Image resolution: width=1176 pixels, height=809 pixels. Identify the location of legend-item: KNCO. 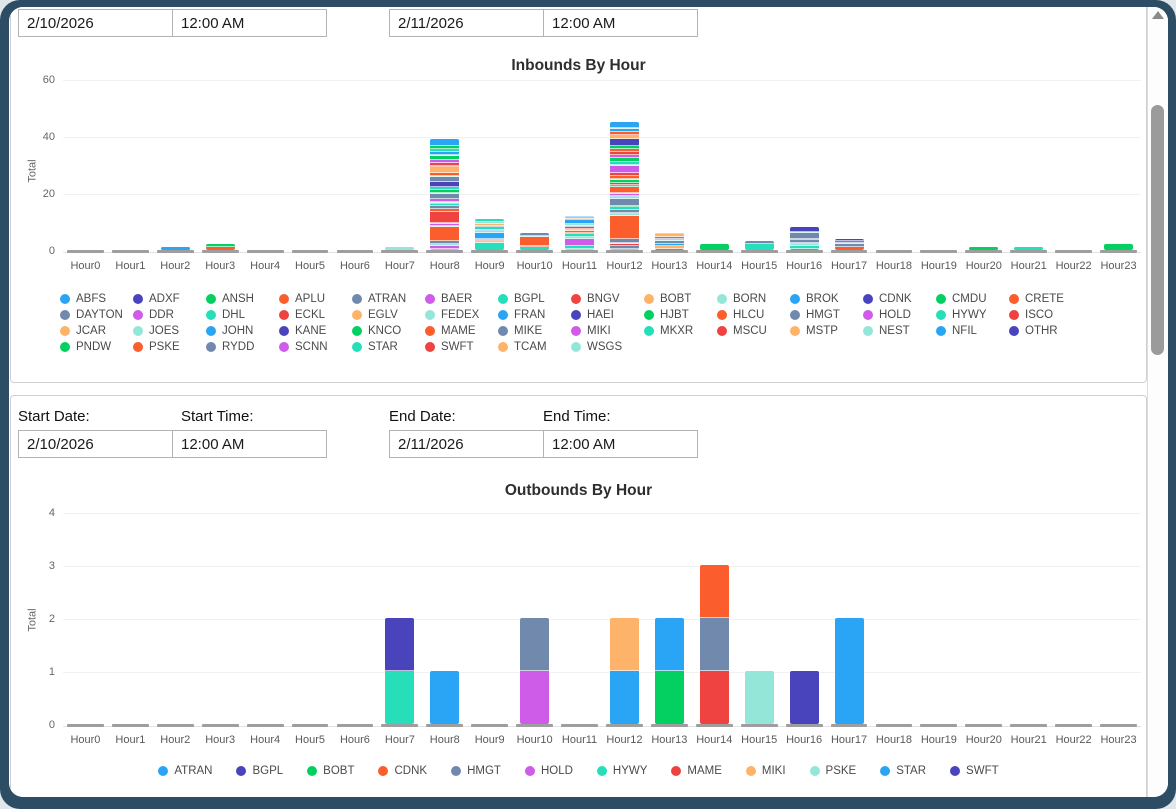
(388, 331).